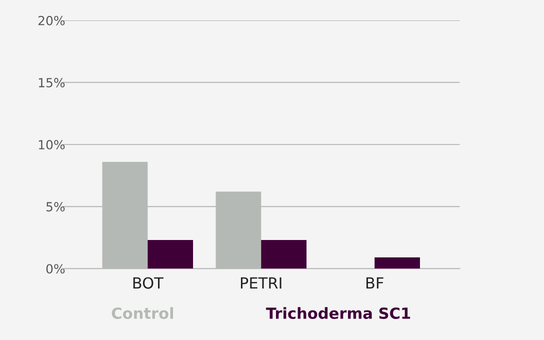  I want to click on y-tick-label: 0%, so click(55, 269).